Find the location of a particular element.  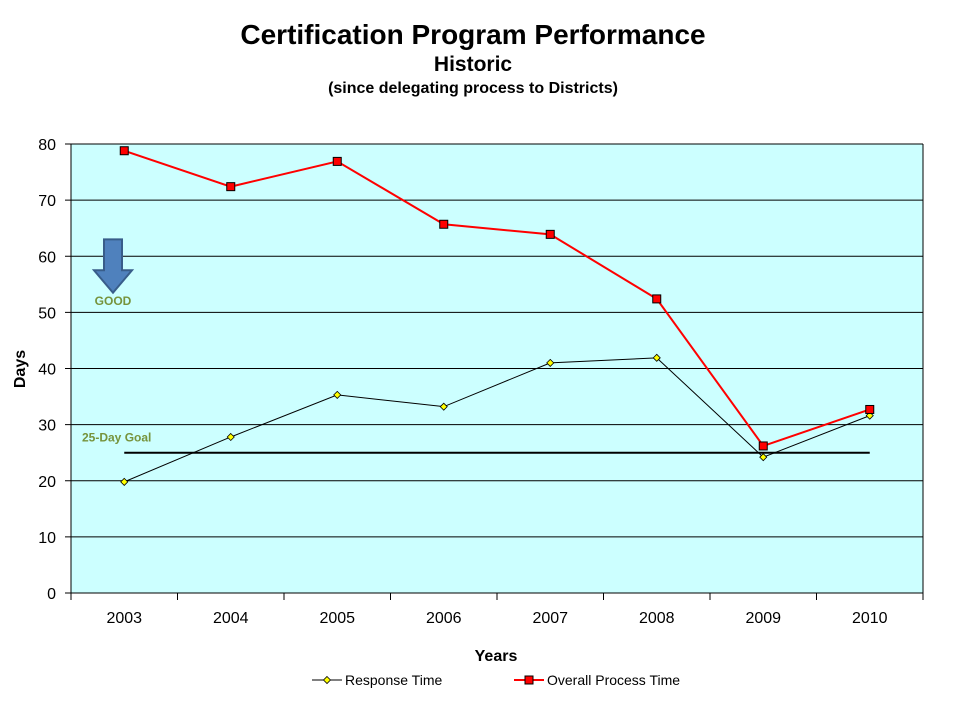

y-tick-label: 60 is located at coordinates (47, 257).